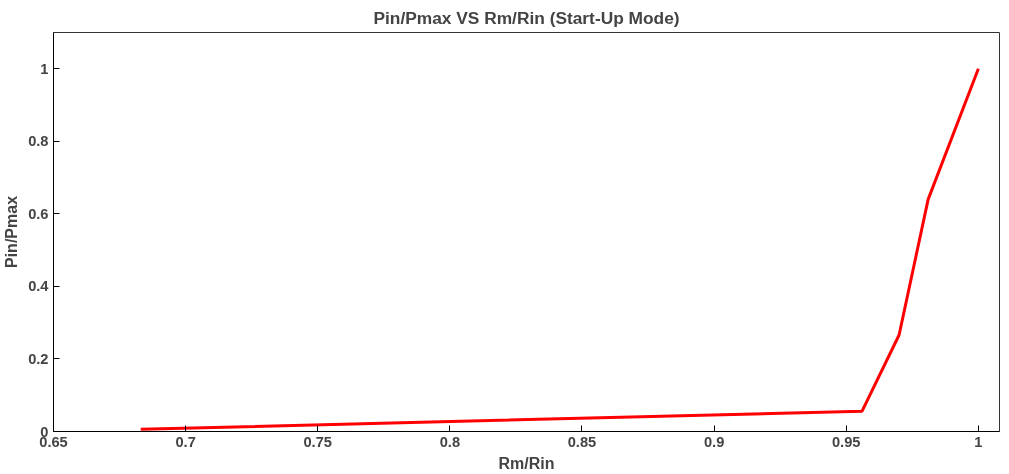 The height and width of the screenshot is (474, 1009). Describe the element at coordinates (526, 463) in the screenshot. I see `x-axis-title: Rm/Rin` at that location.